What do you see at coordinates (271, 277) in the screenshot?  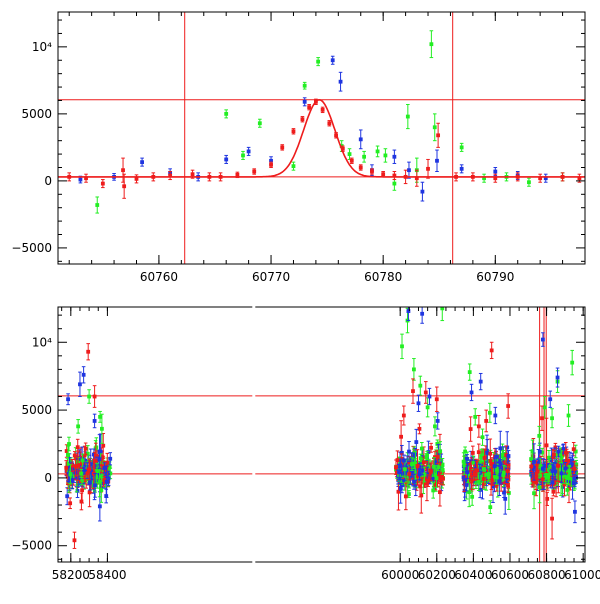 I see `x-tick-label: 60770` at bounding box center [271, 277].